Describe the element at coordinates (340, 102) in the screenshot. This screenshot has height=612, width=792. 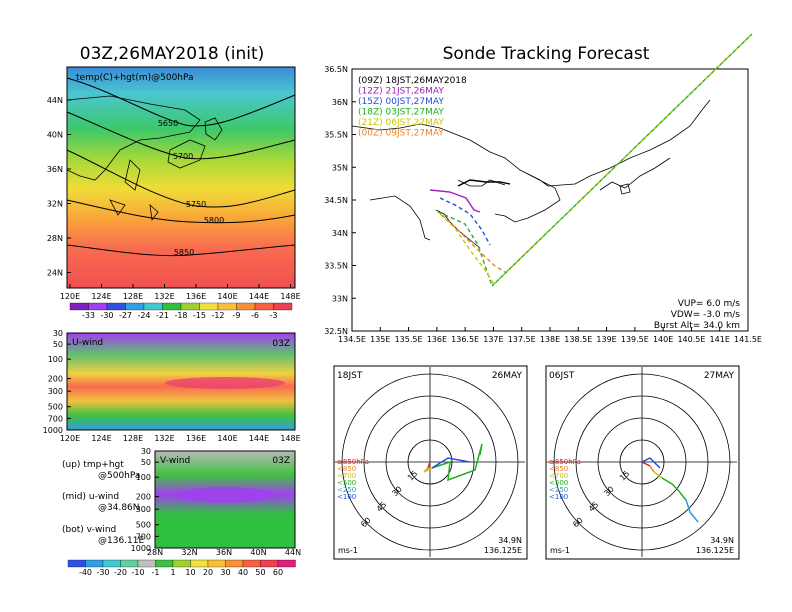
I see `track-ytick-label: 36N` at that location.